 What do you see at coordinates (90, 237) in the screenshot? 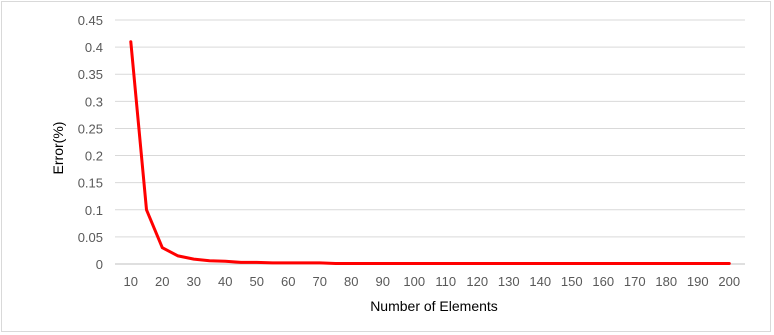
I see `y-tick-label: 0.05` at bounding box center [90, 237].